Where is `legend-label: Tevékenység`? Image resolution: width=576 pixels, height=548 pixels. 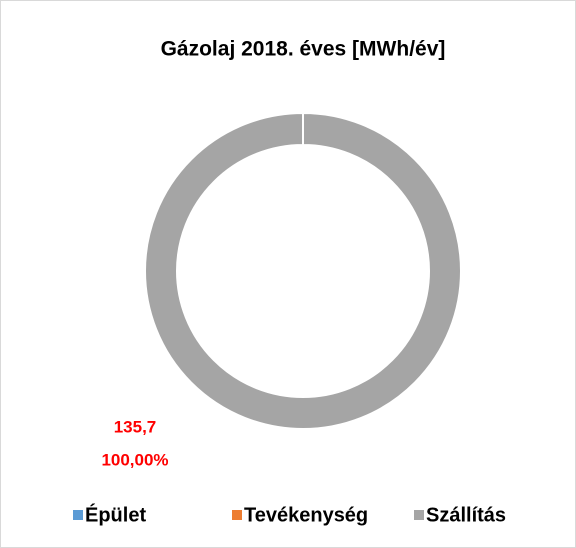
legend-label: Tevékenység is located at coordinates (306, 515).